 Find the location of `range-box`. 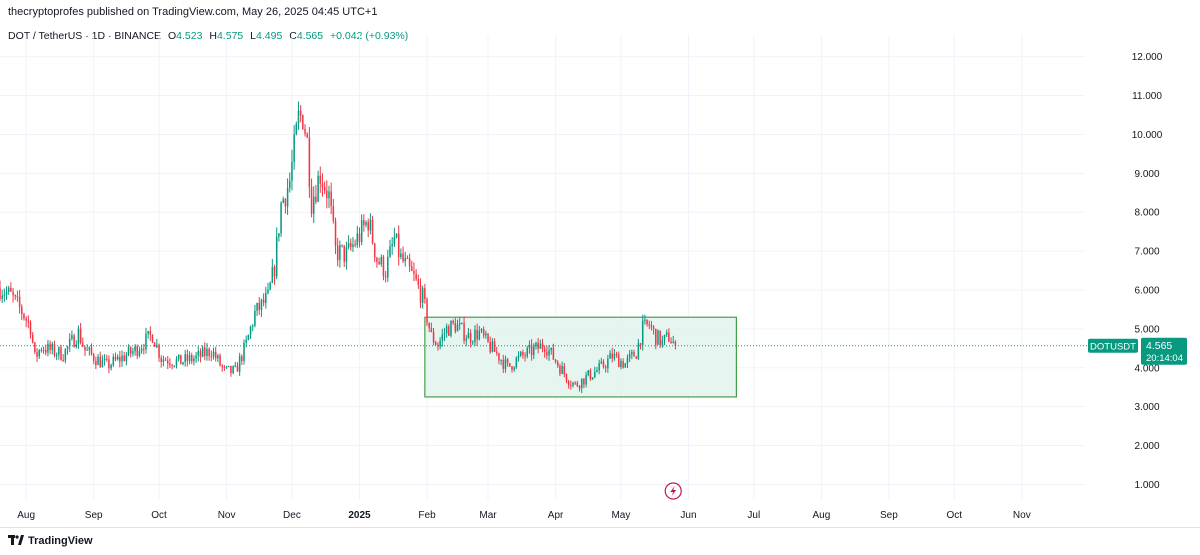

range-box is located at coordinates (581, 357).